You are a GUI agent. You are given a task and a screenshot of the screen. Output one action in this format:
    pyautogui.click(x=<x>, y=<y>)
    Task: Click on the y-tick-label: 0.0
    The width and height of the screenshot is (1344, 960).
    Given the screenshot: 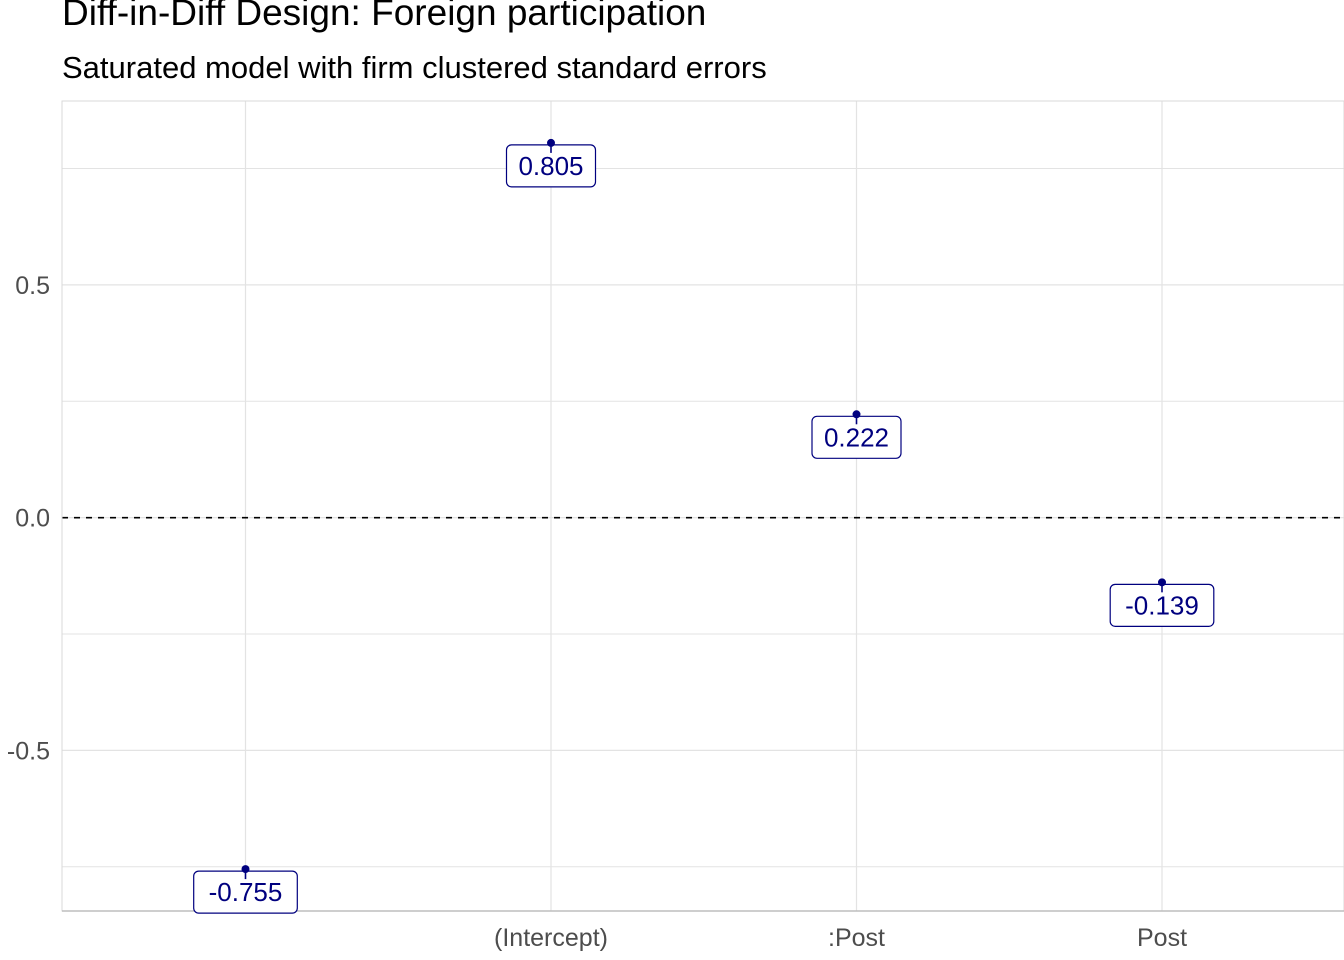 What is the action you would take?
    pyautogui.click(x=32, y=519)
    